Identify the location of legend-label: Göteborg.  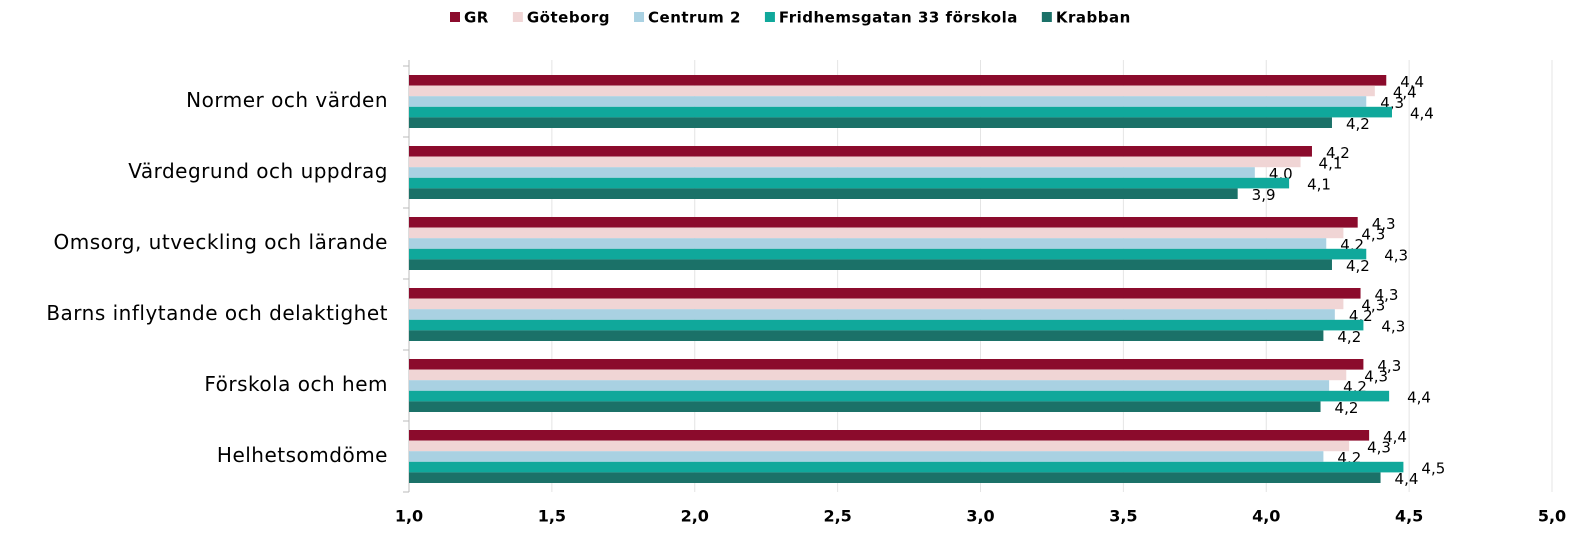
(568, 18).